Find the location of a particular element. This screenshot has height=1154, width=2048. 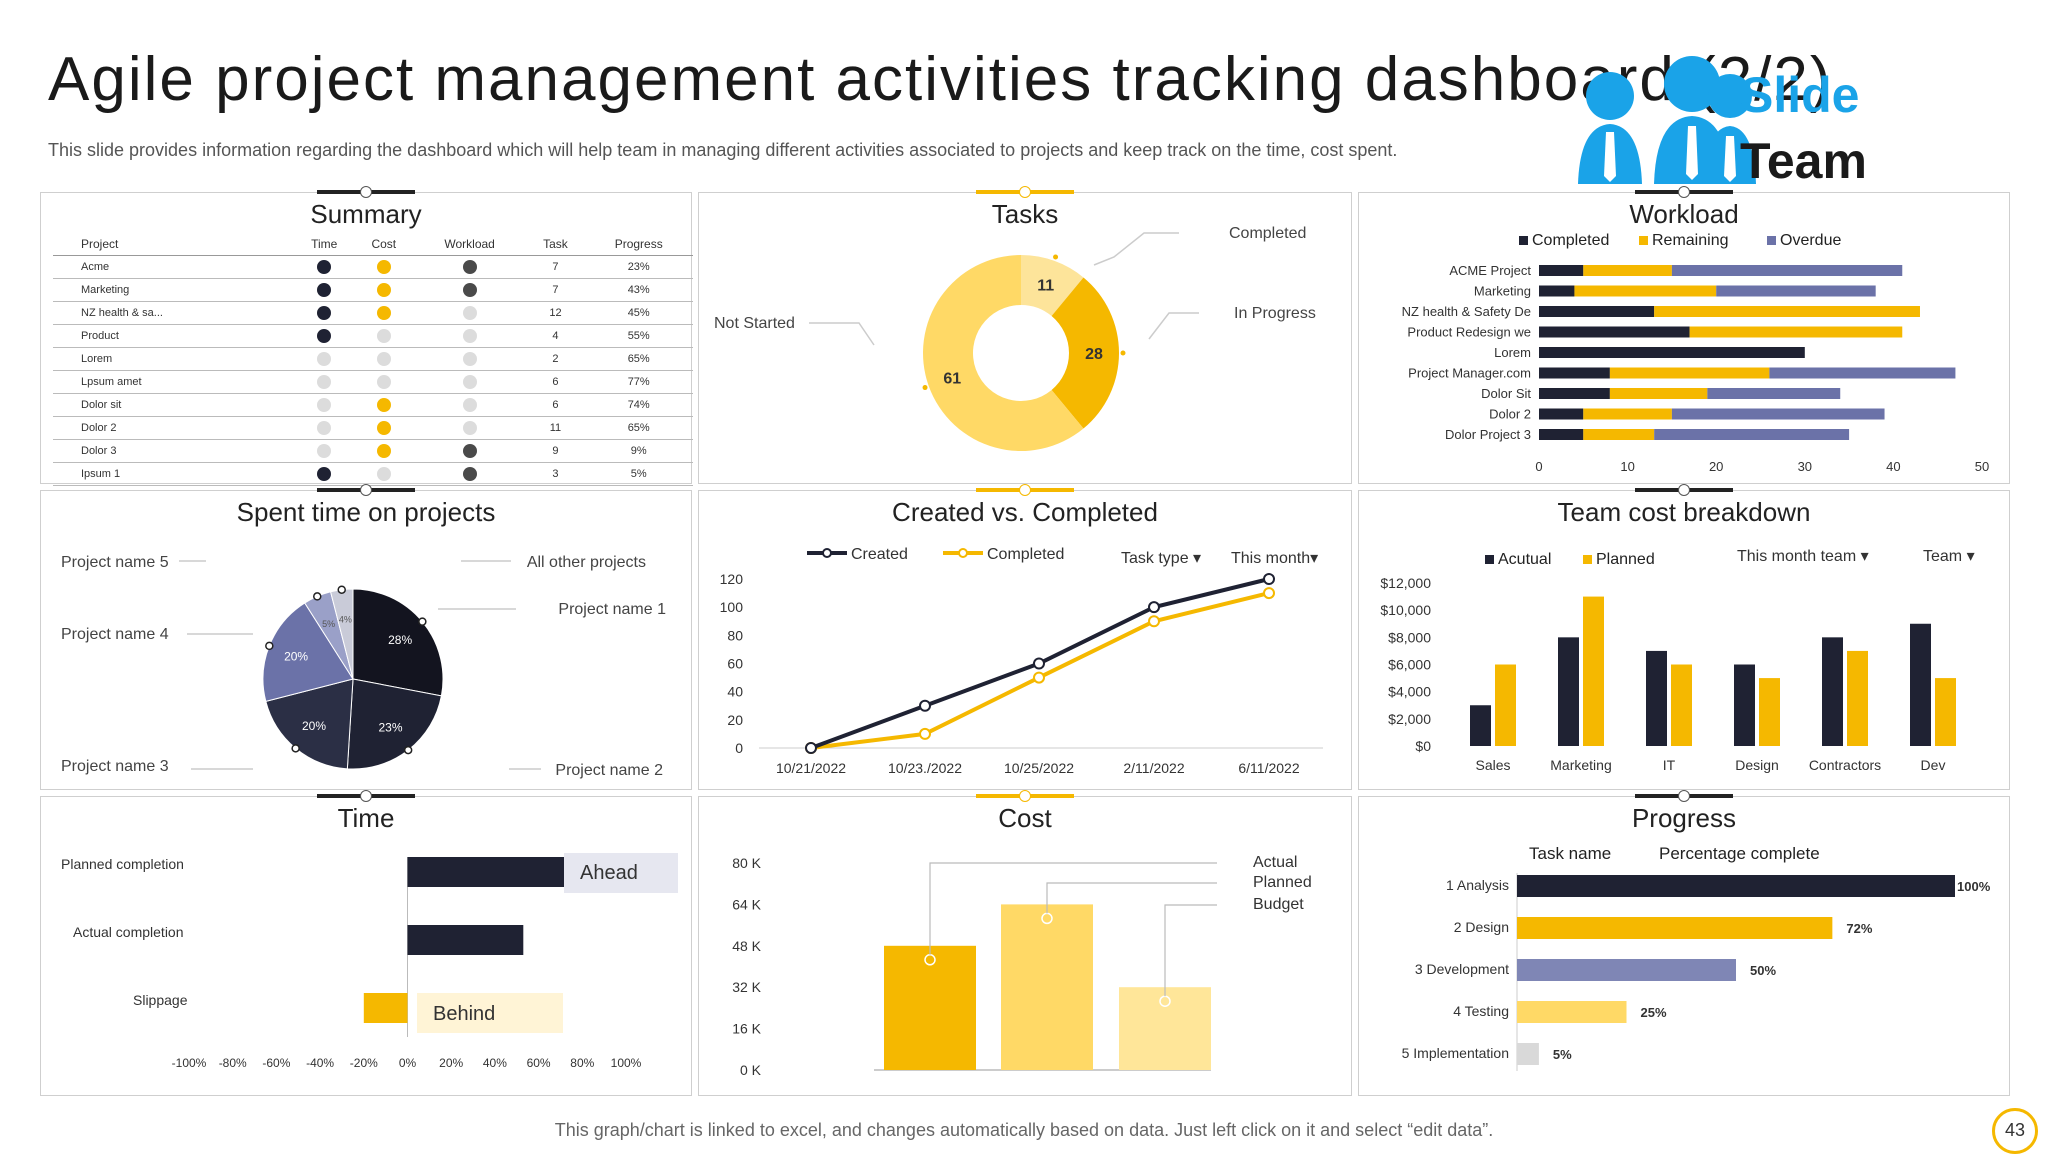

summary-progress-cell: 55% is located at coordinates (638, 336).